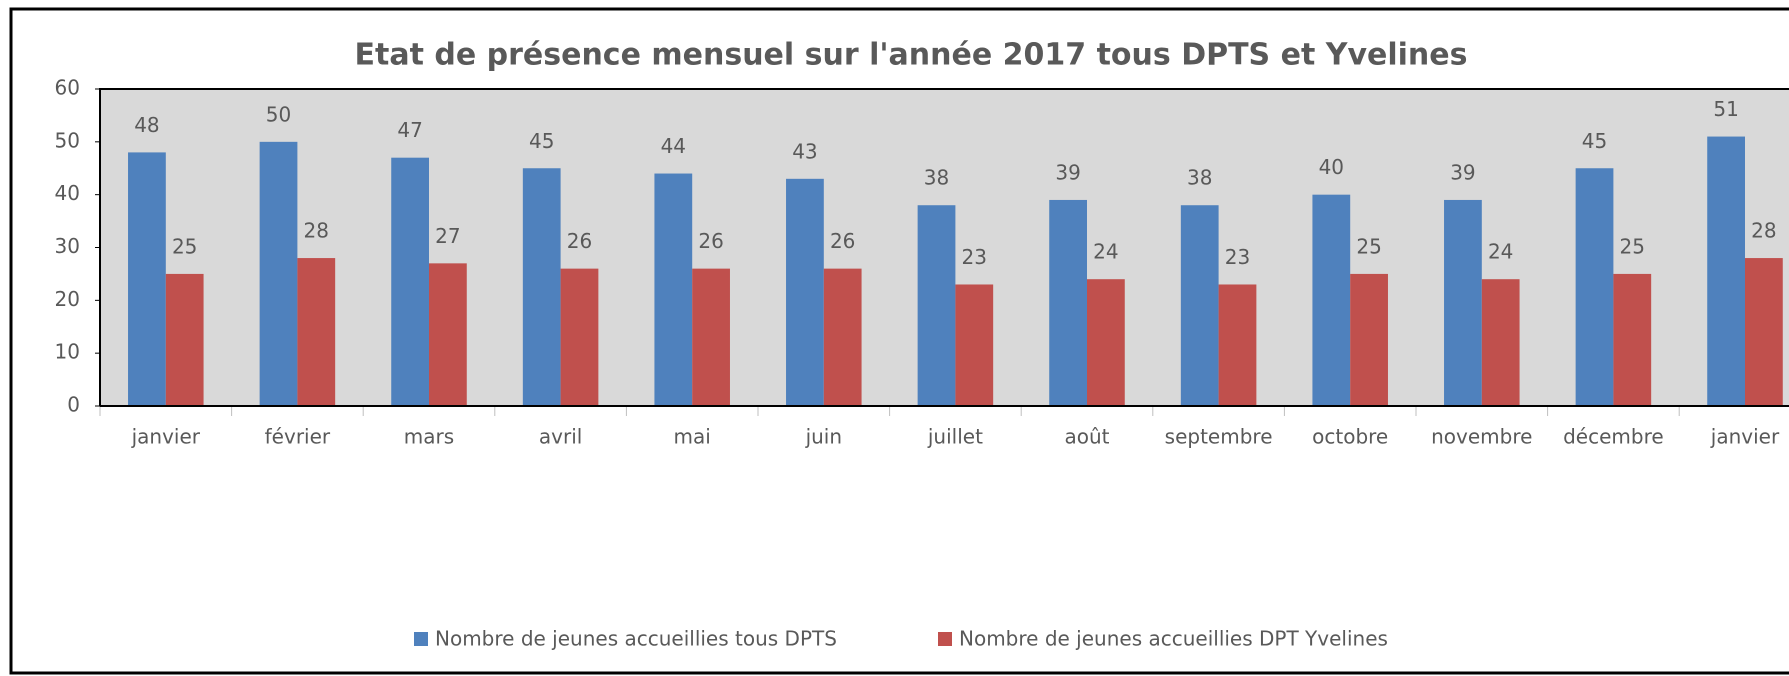 The image size is (1789, 676). What do you see at coordinates (636, 639) in the screenshot?
I see `legend-label: Nombre de jeunes accueillies tous DPTS` at bounding box center [636, 639].